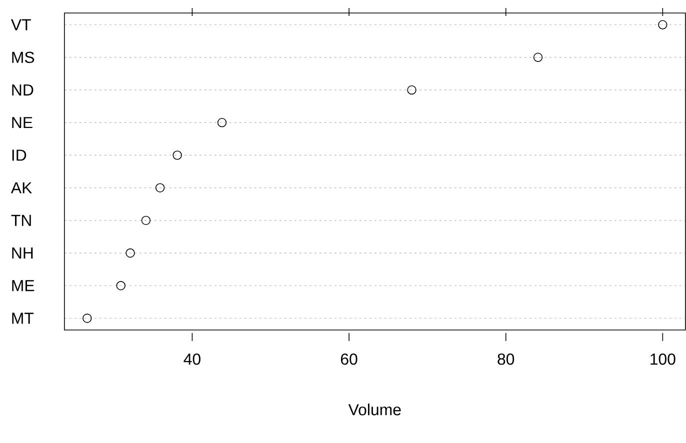  I want to click on y-tick-label: VT, so click(20, 24).